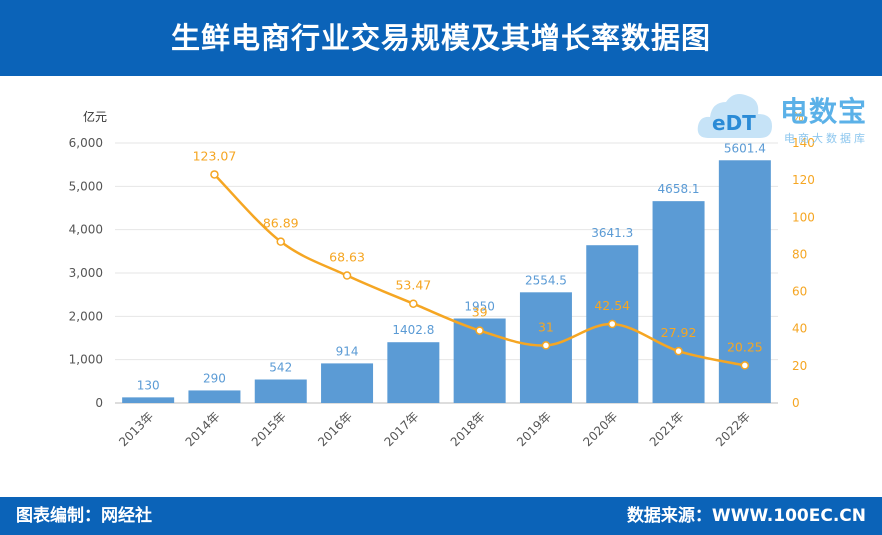  I want to click on x-tick-label: 2019年, so click(534, 429).